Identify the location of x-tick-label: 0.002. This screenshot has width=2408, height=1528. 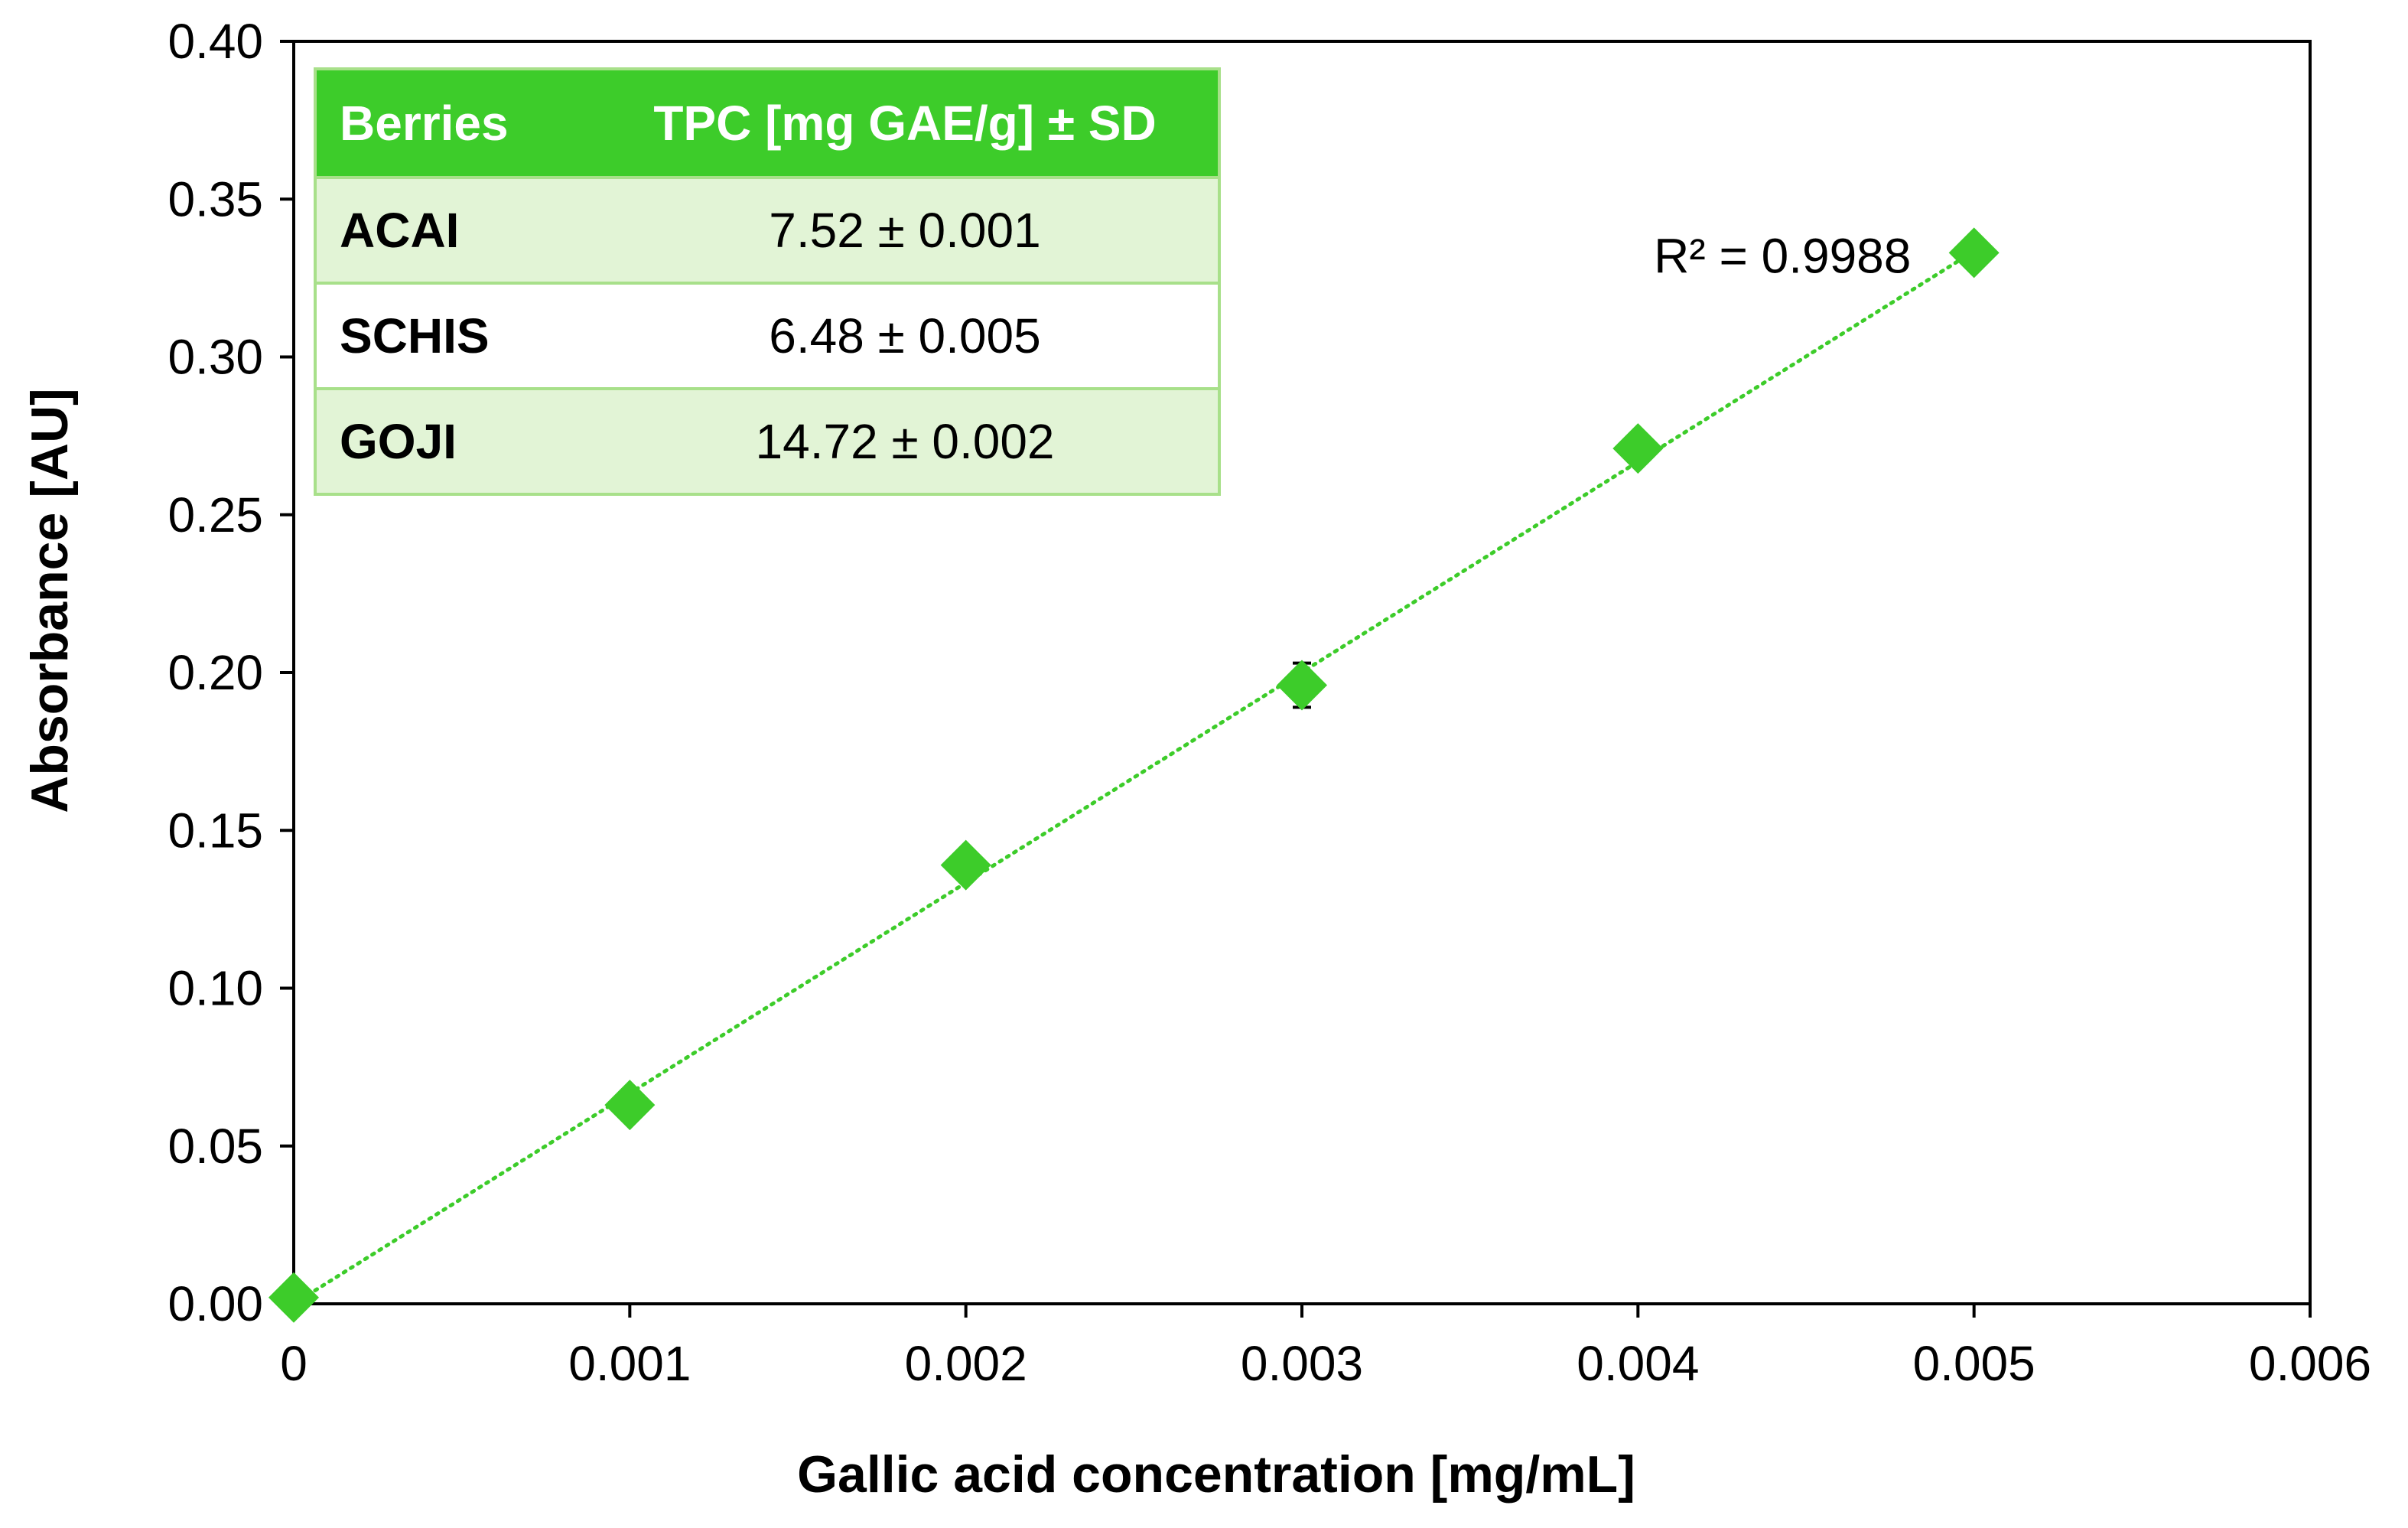
(966, 1363).